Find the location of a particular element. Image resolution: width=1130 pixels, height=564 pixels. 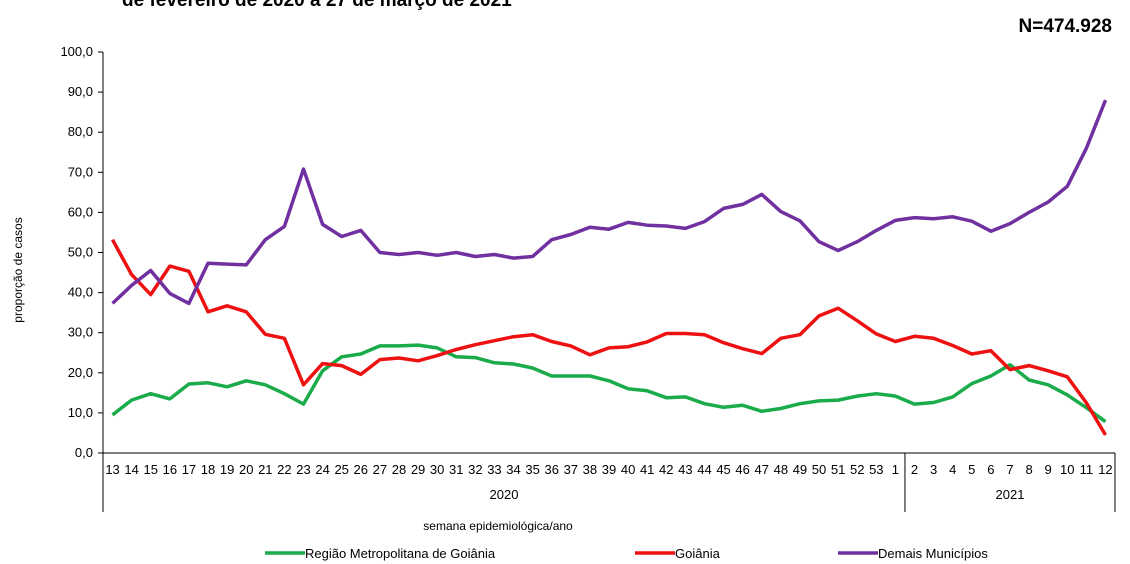

x-tick-label: 23 is located at coordinates (303, 469).